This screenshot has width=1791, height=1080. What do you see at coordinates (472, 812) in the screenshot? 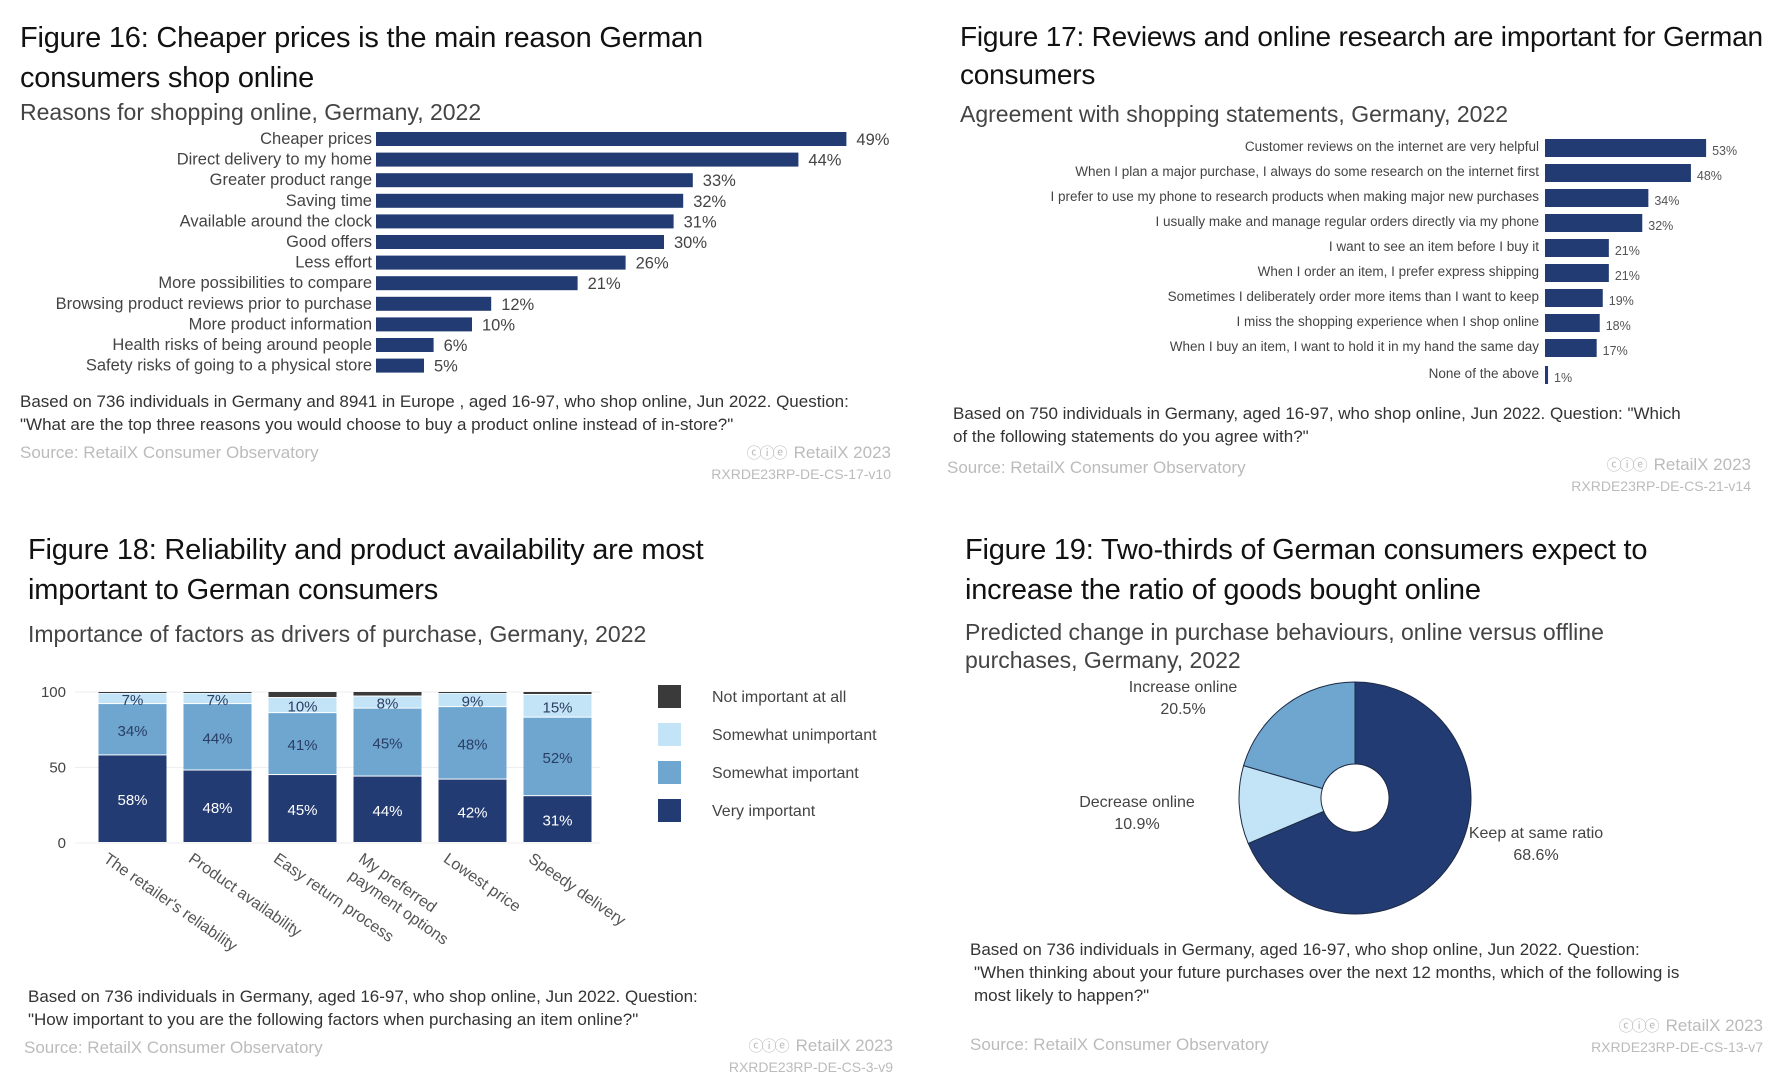
I see `fig18-segment-label: 42%` at bounding box center [472, 812].